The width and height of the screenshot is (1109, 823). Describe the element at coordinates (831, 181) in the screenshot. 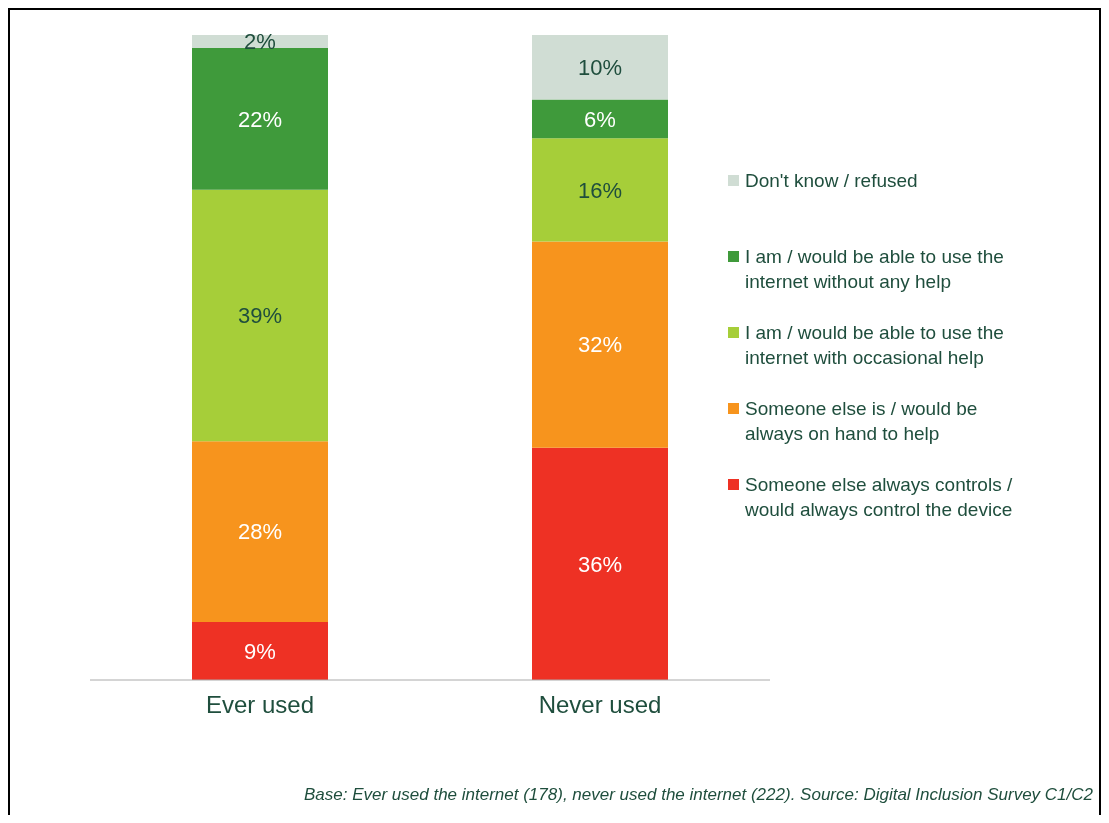

I see `legend-label: Don't know / refused` at that location.